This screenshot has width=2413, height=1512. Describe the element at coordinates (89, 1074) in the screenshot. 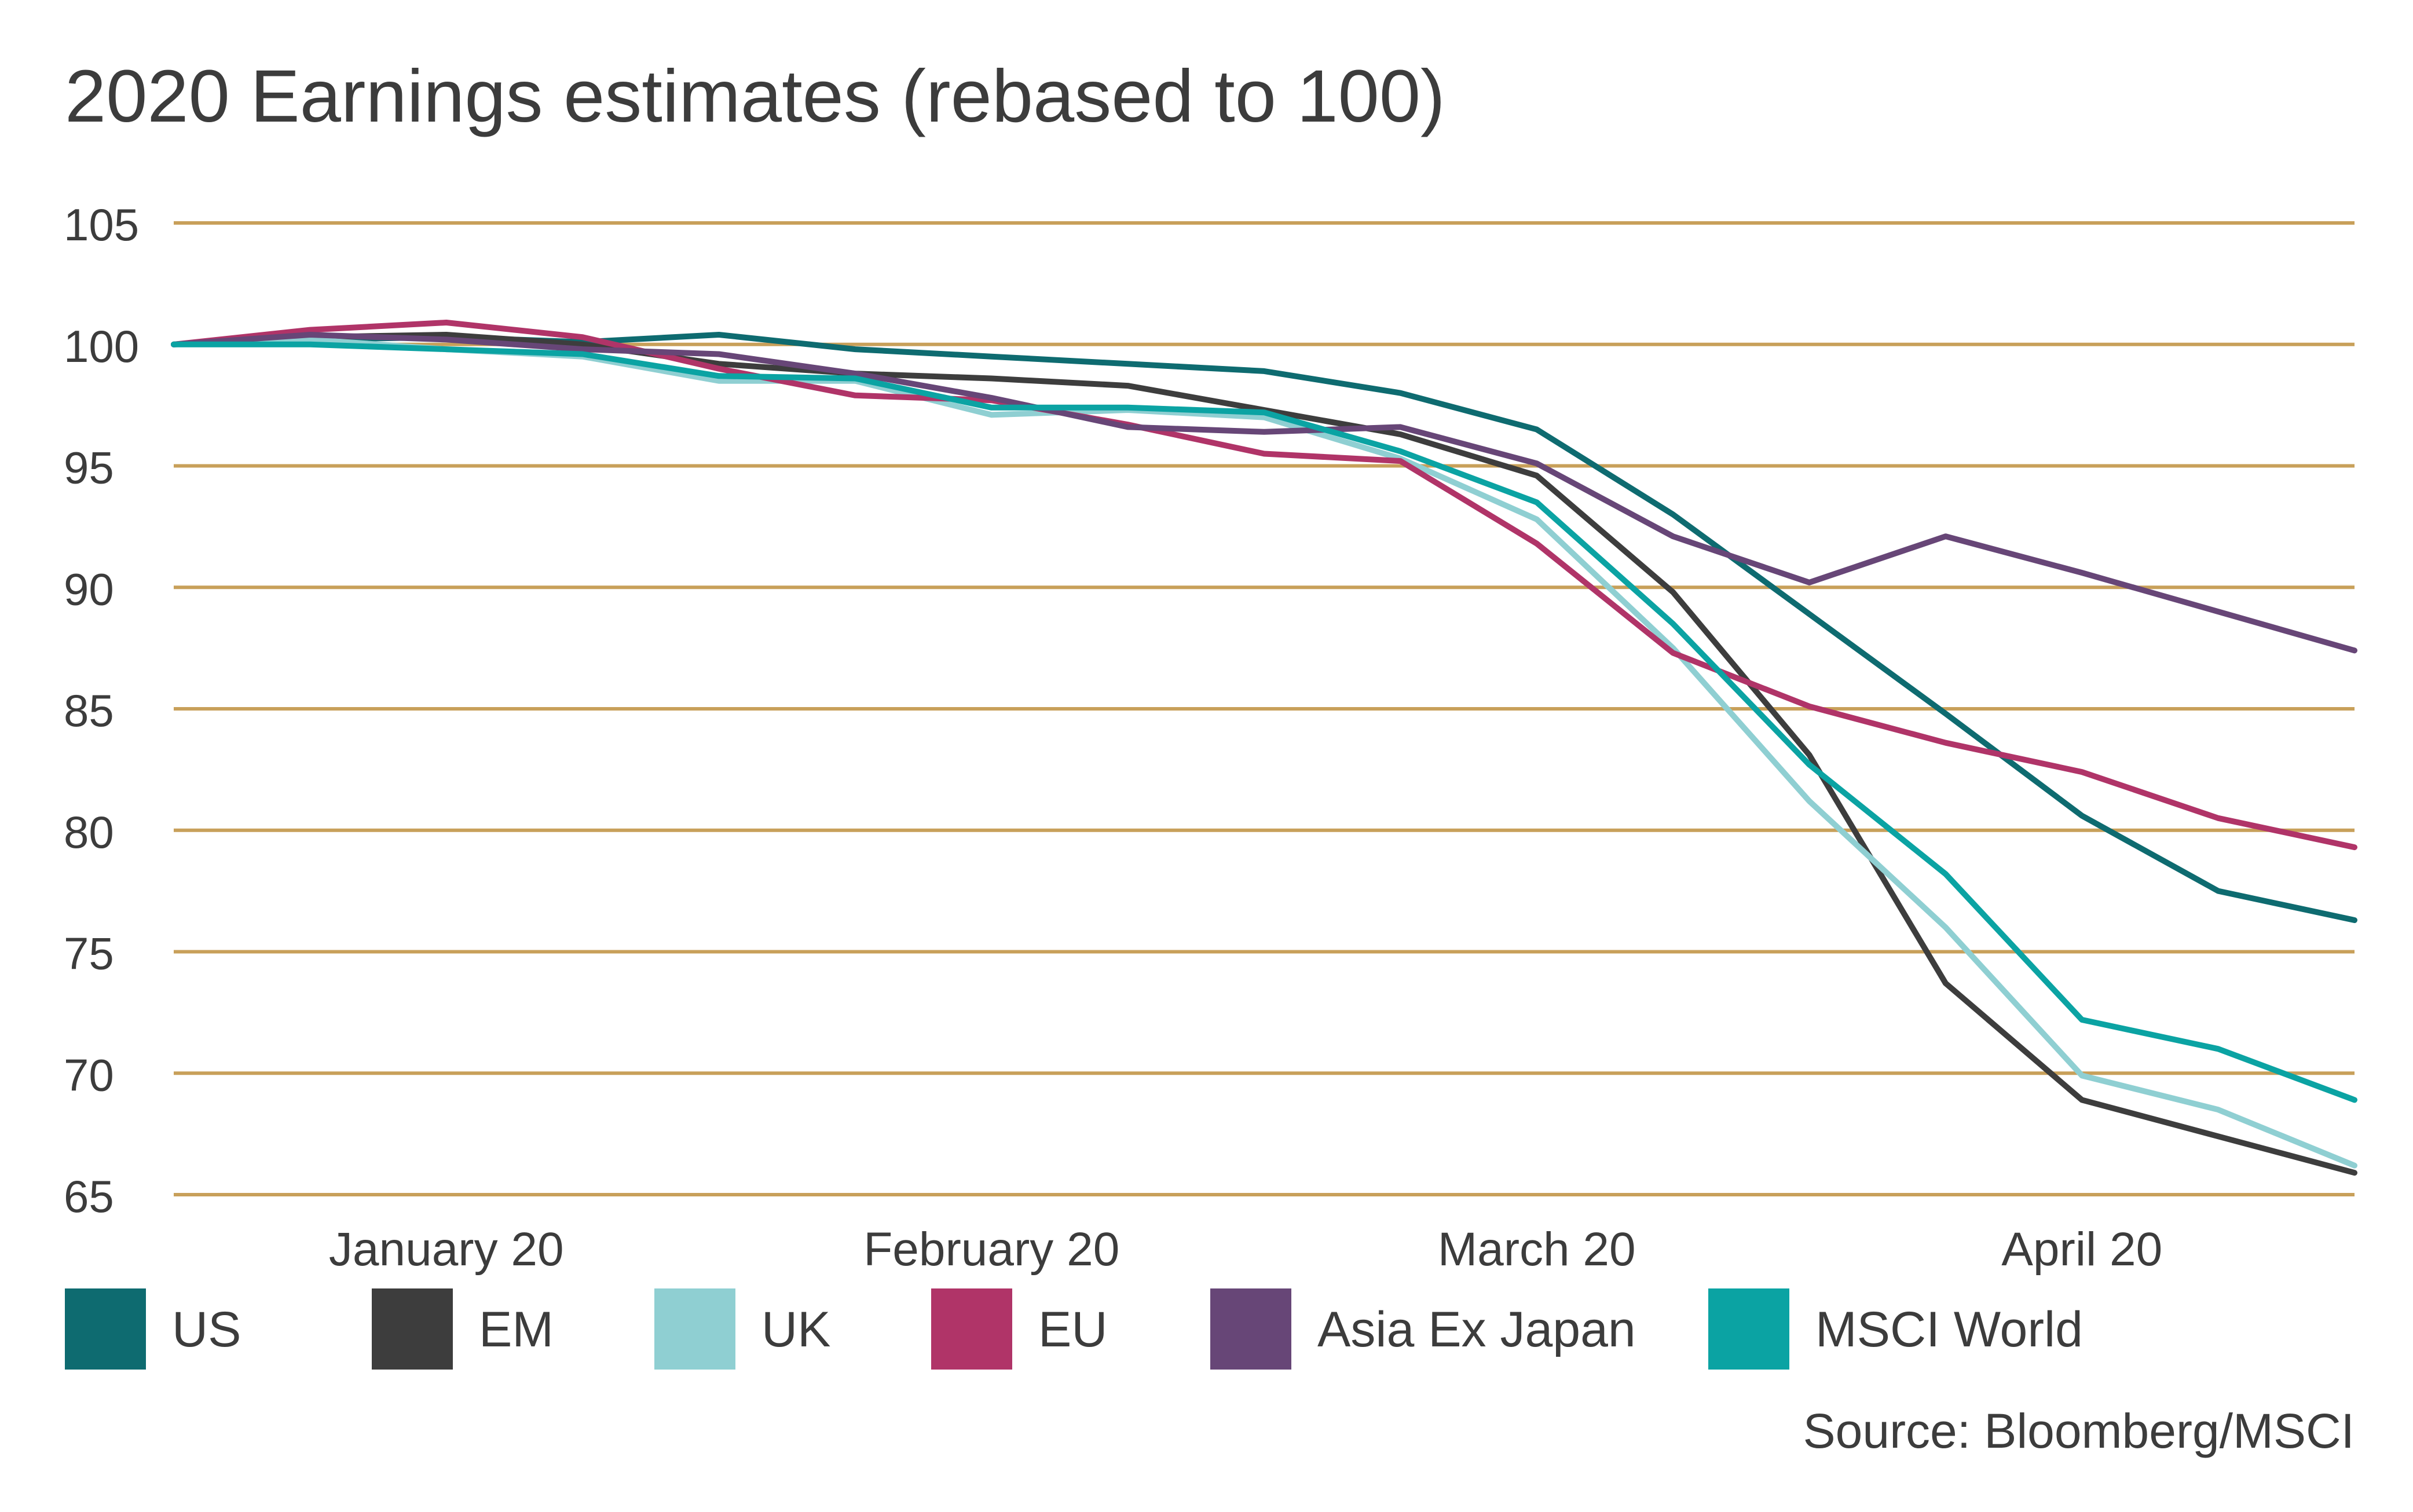

I see `y-tick-label: 70` at that location.